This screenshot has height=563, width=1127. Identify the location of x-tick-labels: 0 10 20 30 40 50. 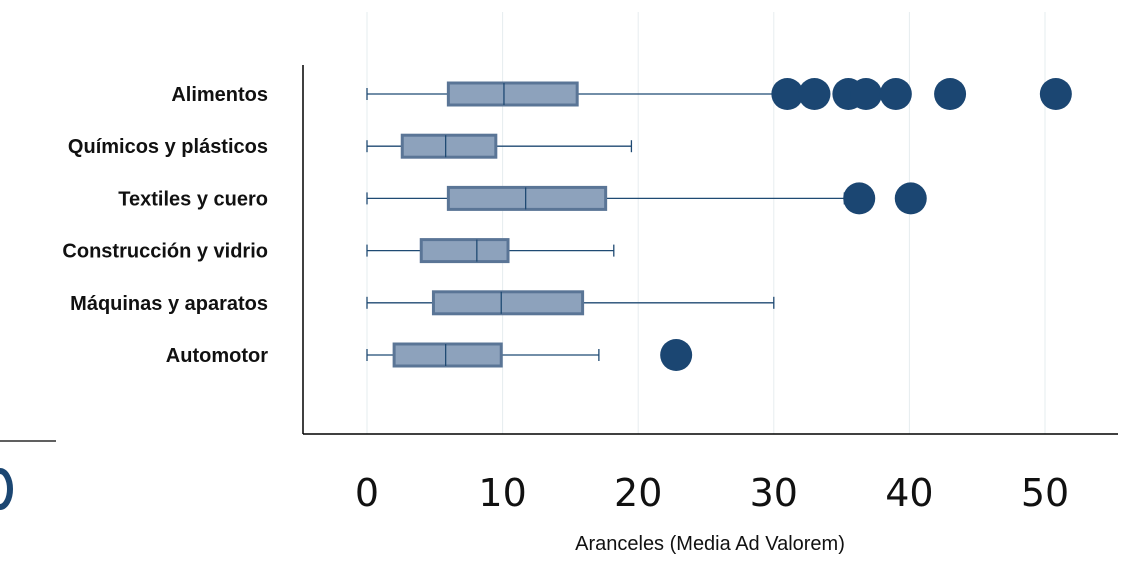
(712, 493).